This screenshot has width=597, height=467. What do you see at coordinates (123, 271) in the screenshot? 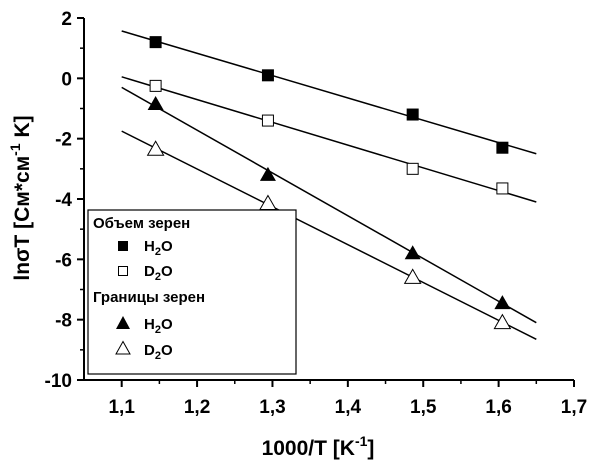
I see `legend-marker-bulk-d2o` at bounding box center [123, 271].